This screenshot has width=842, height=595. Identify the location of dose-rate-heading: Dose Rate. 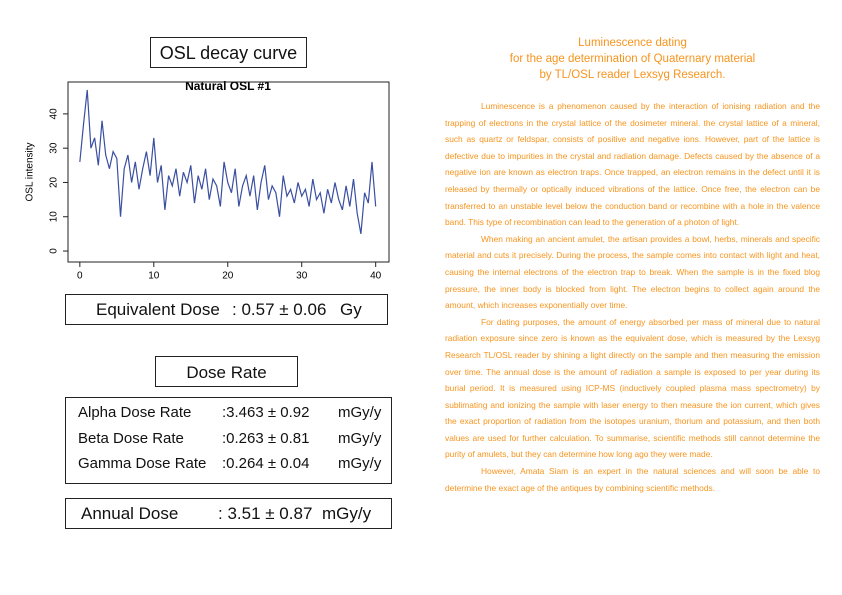
(226, 372).